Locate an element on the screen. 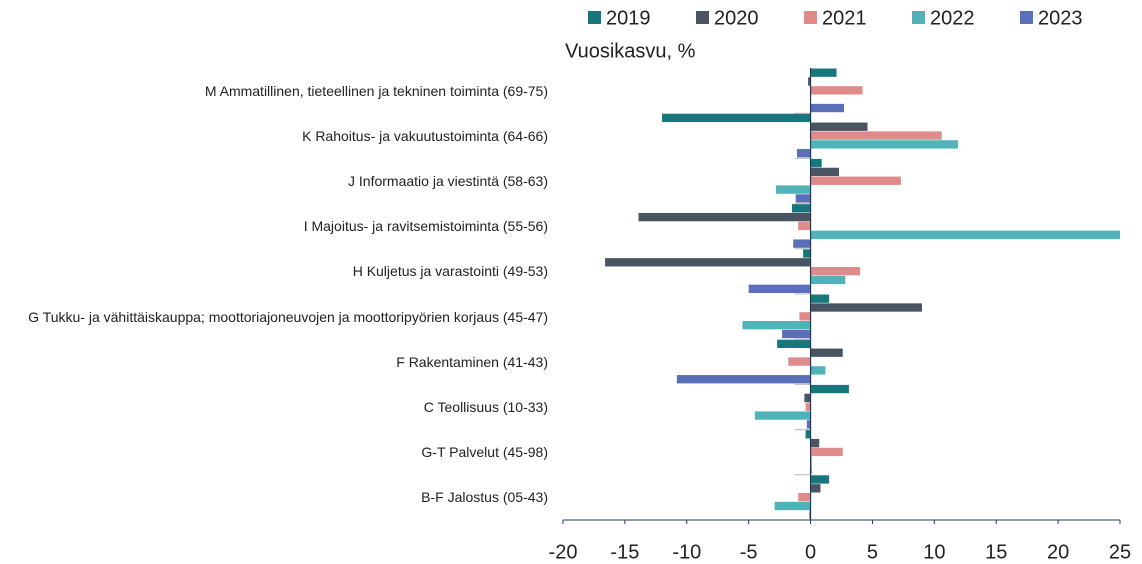  x-tick-label: 5 is located at coordinates (872, 552).